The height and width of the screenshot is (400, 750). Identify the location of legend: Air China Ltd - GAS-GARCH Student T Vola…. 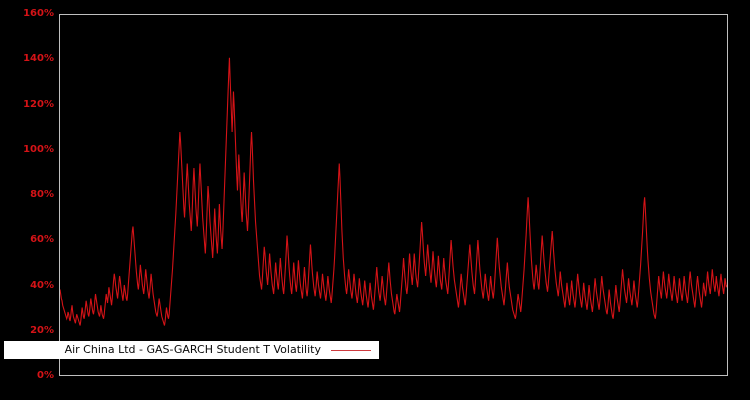
(191, 350).